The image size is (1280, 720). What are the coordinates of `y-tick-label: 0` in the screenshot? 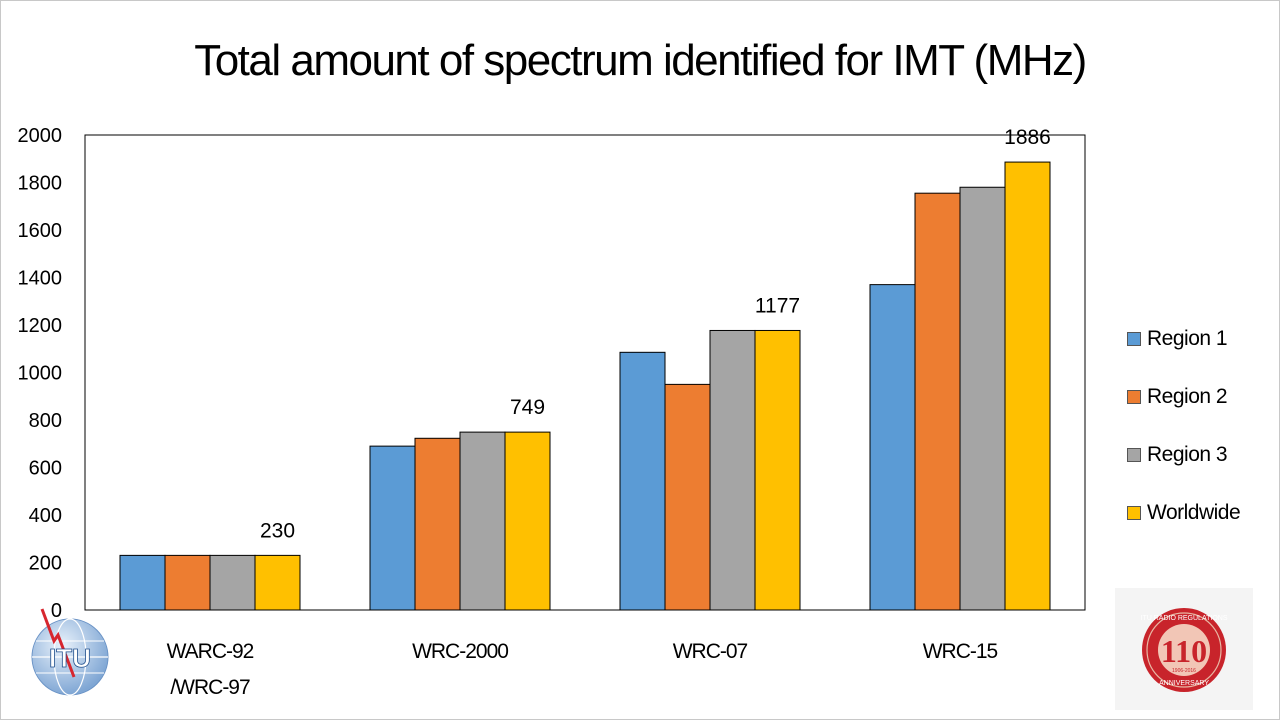 It's located at (56, 611).